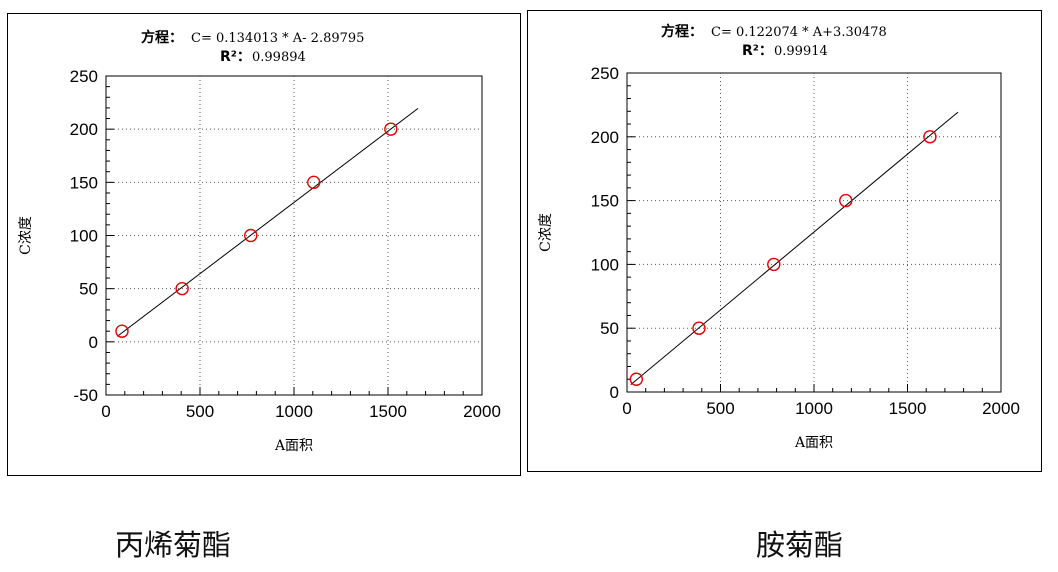 The height and width of the screenshot is (572, 1058). Describe the element at coordinates (799, 32) in the screenshot. I see `equation-text: C= 0.122074 * A+3.30478` at that location.